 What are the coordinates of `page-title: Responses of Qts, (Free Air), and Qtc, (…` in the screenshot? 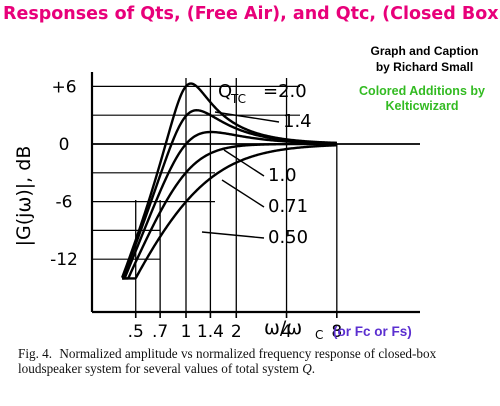 It's located at (251, 14).